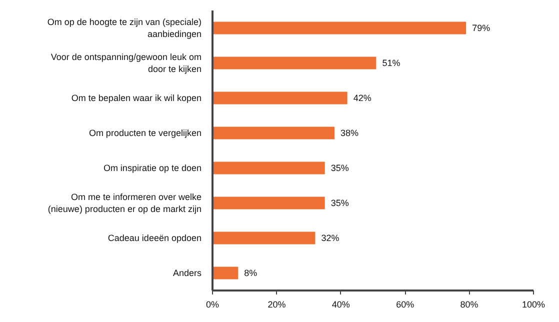  What do you see at coordinates (349, 133) in the screenshot?
I see `data-label: 38%` at bounding box center [349, 133].